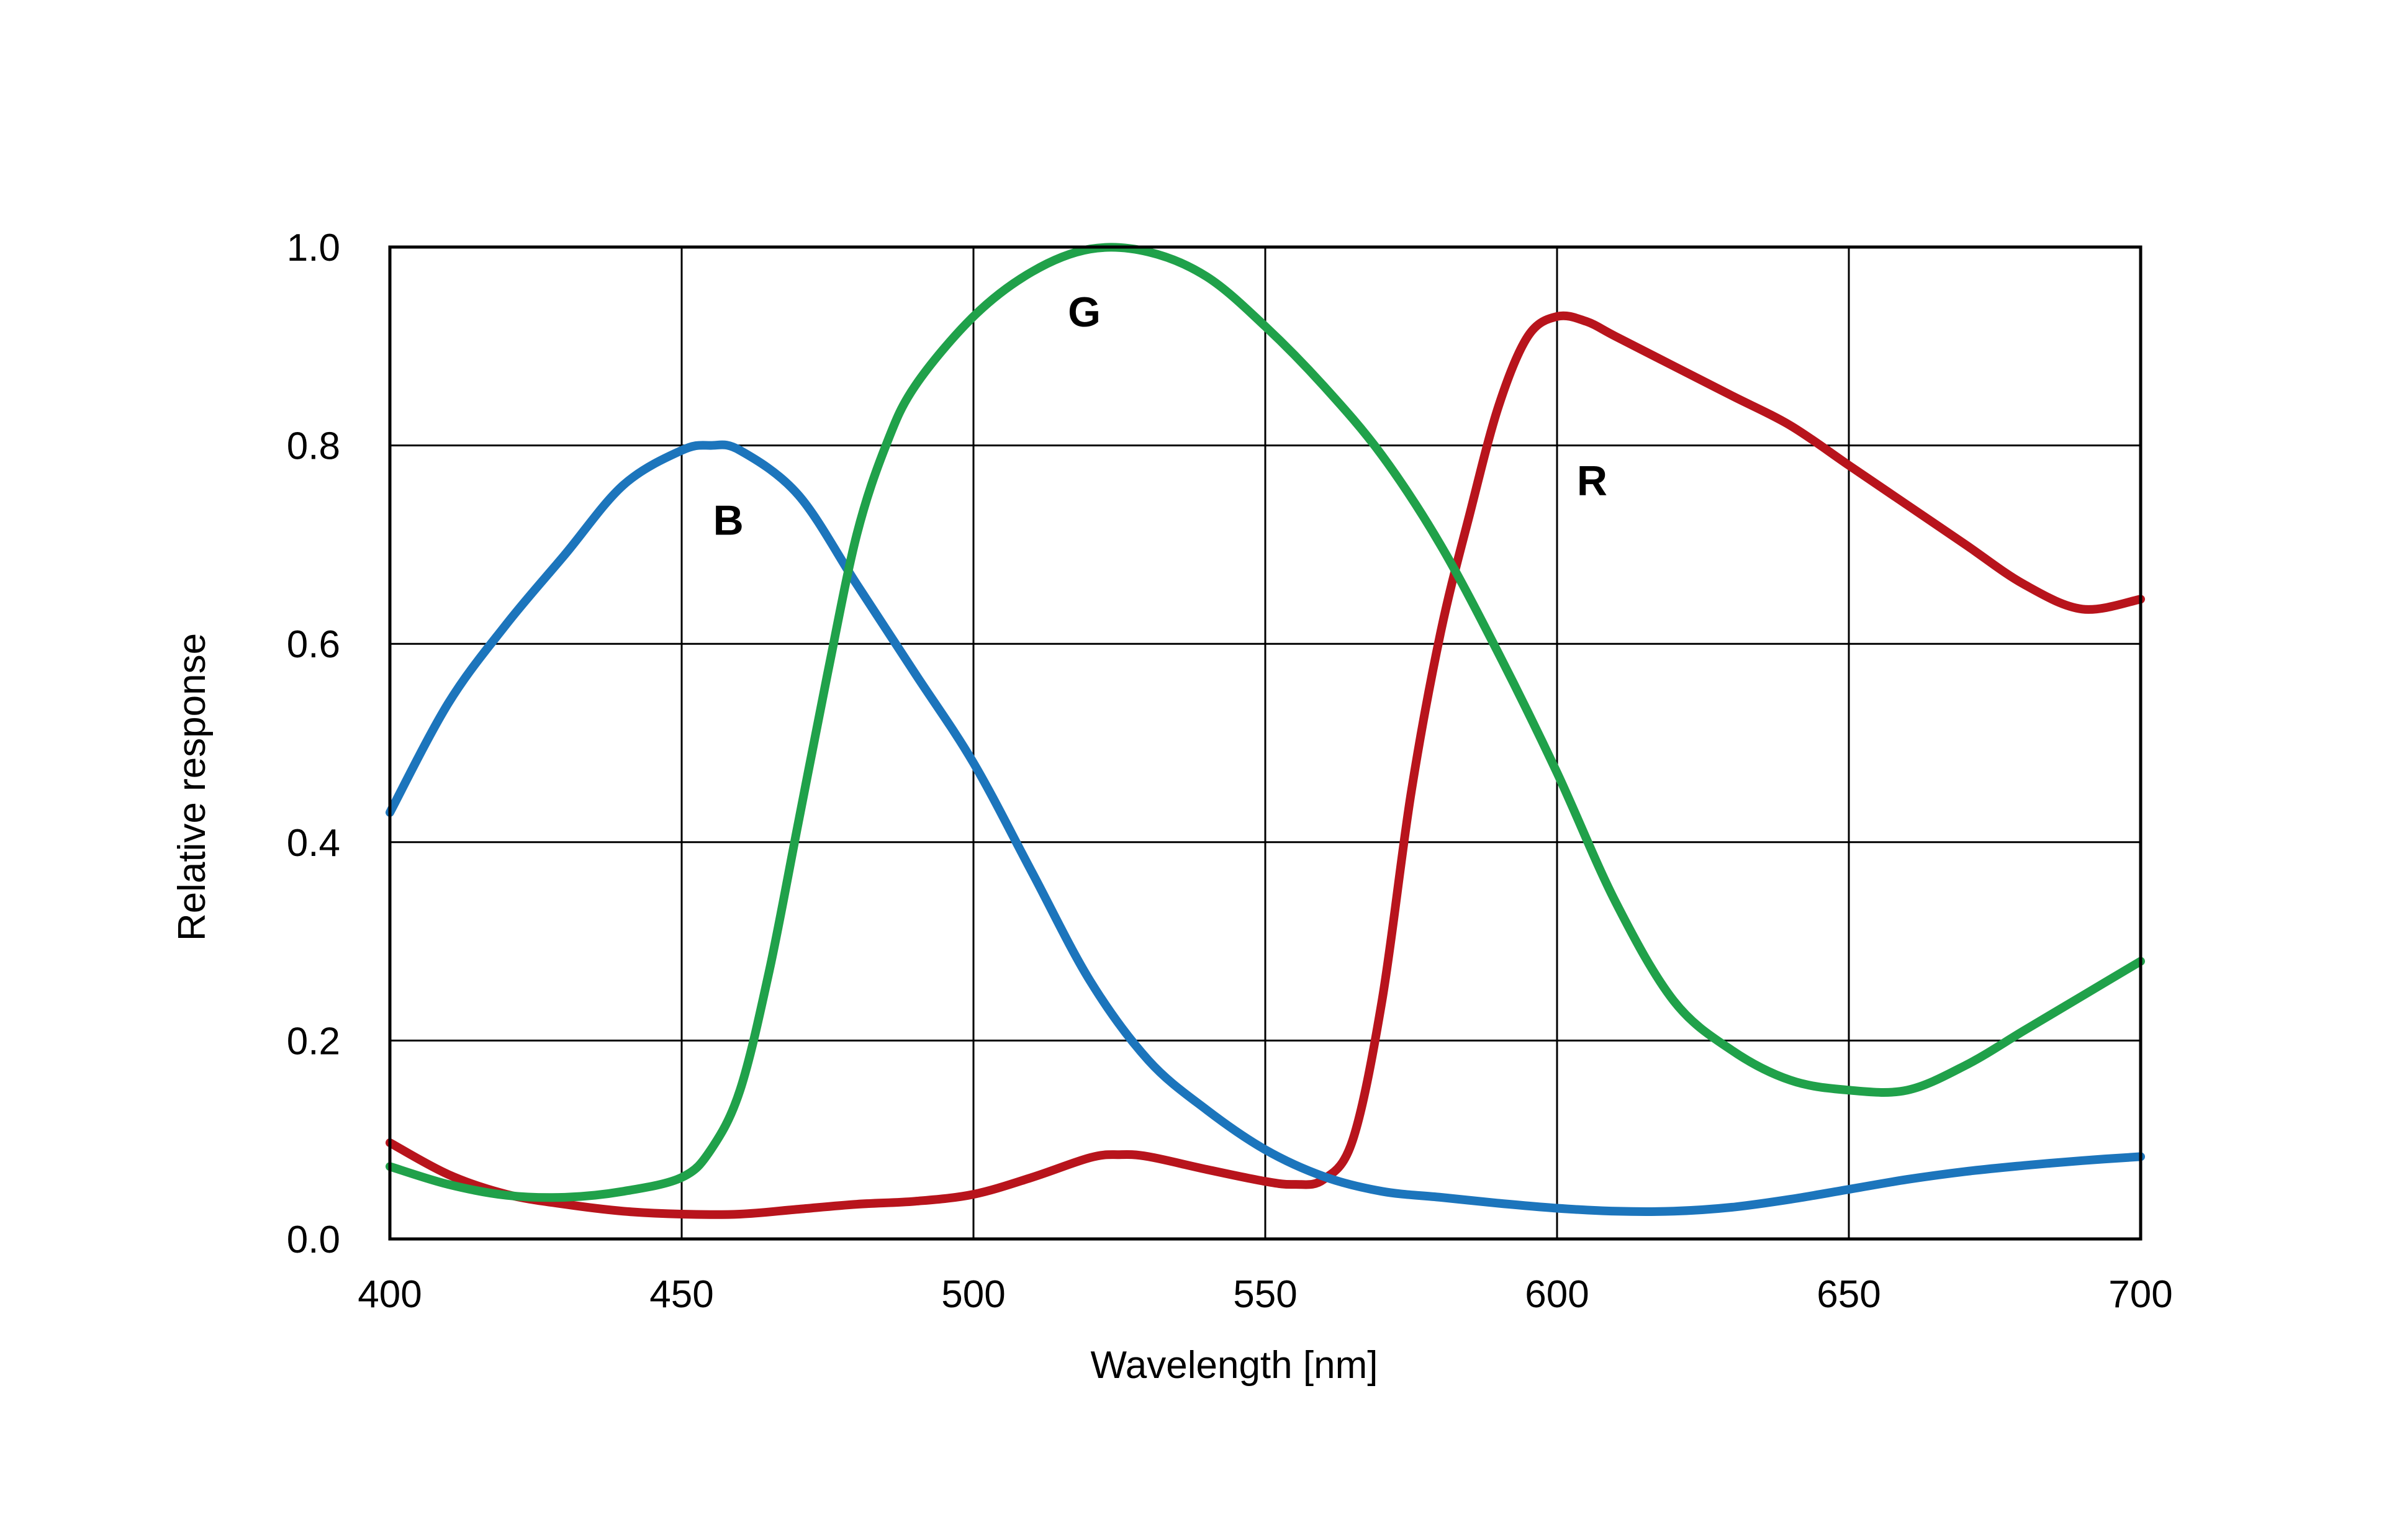  What do you see at coordinates (390, 1295) in the screenshot?
I see `x-tick-label: 400` at bounding box center [390, 1295].